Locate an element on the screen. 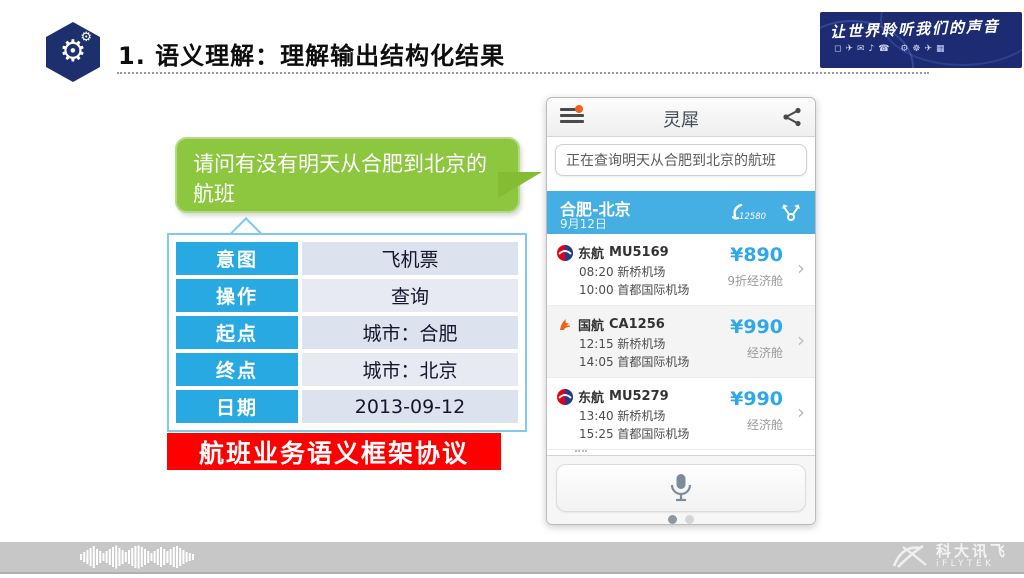  route-date: 9月12日 is located at coordinates (583, 224).